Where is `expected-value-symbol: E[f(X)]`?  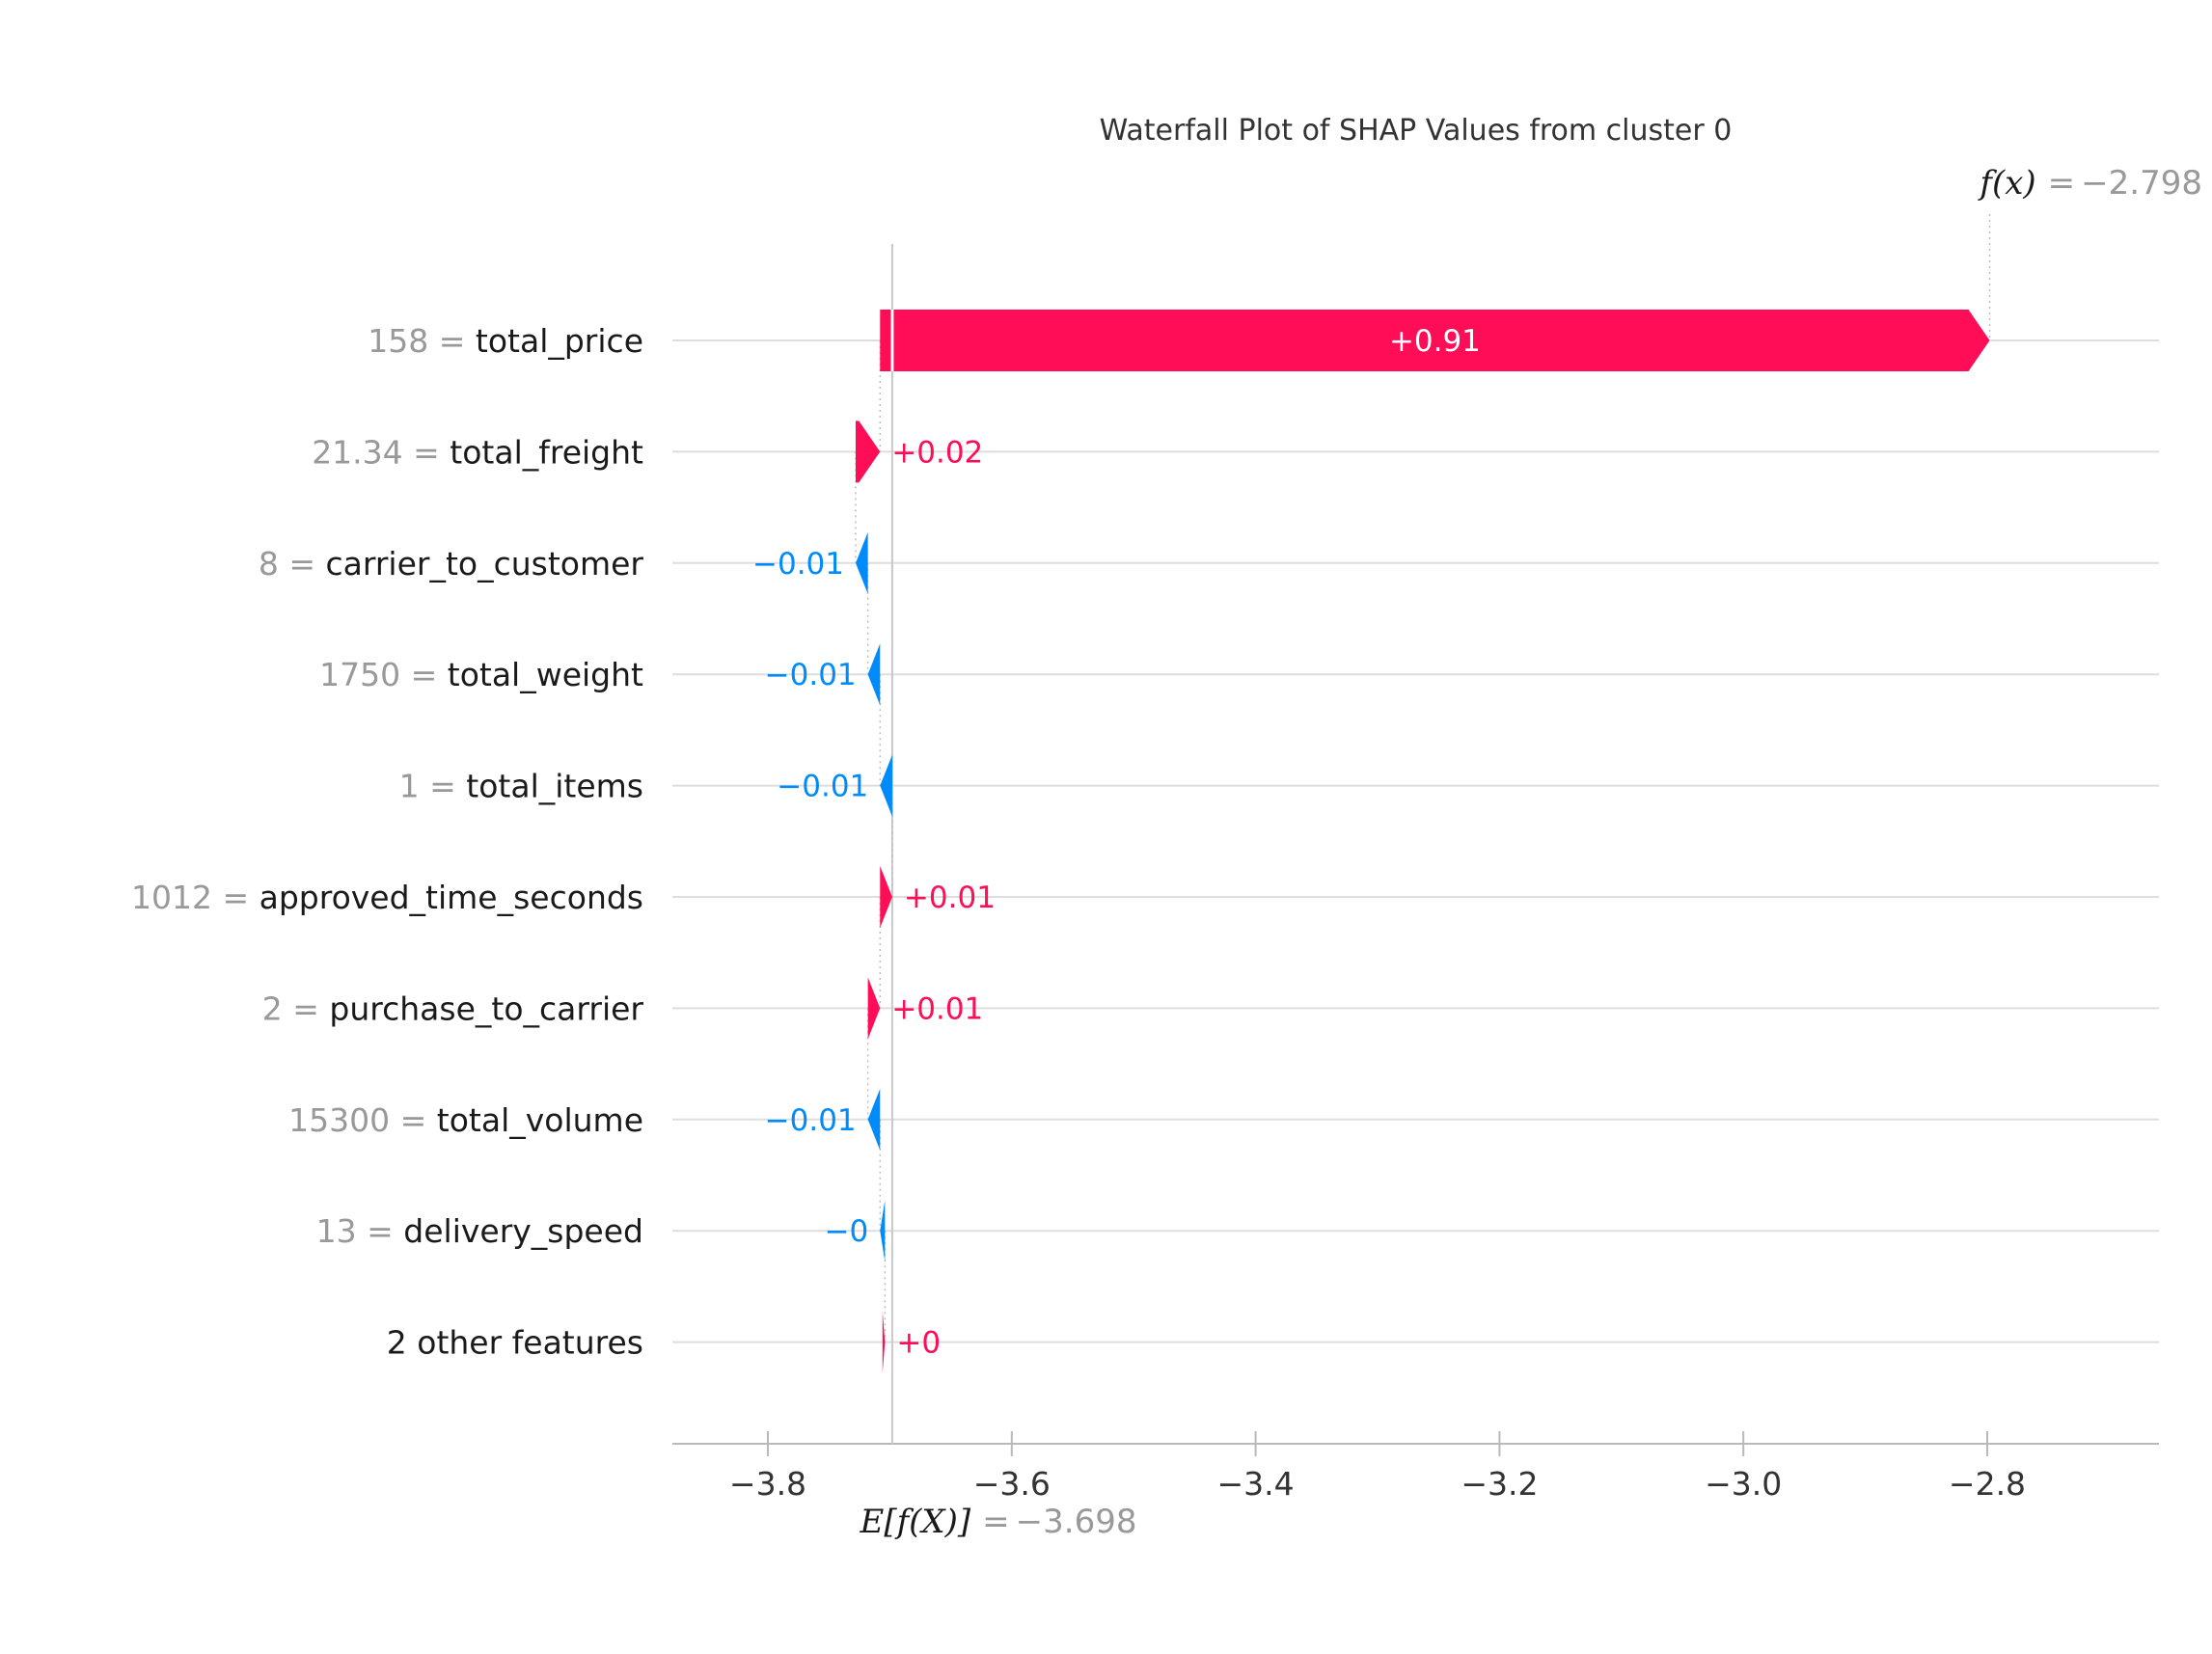 expected-value-symbol: E[f(X)] is located at coordinates (915, 1522).